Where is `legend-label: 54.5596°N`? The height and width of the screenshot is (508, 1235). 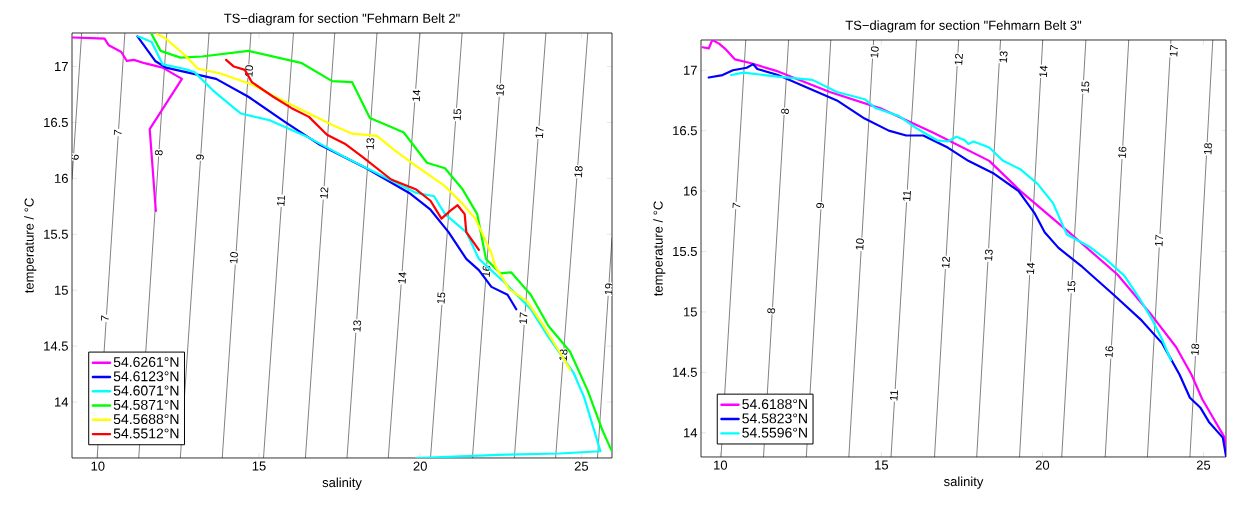
legend-label: 54.5596°N is located at coordinates (774, 432).